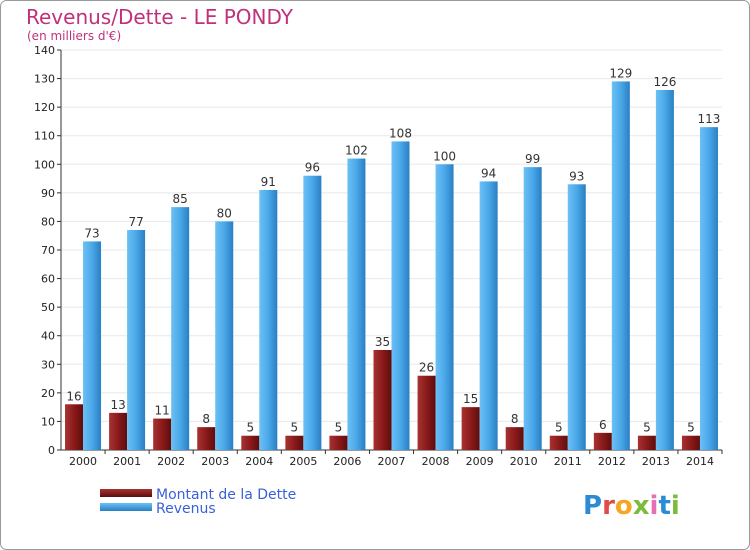 Image resolution: width=750 pixels, height=550 pixels. I want to click on y-tick-label: 70, so click(48, 250).